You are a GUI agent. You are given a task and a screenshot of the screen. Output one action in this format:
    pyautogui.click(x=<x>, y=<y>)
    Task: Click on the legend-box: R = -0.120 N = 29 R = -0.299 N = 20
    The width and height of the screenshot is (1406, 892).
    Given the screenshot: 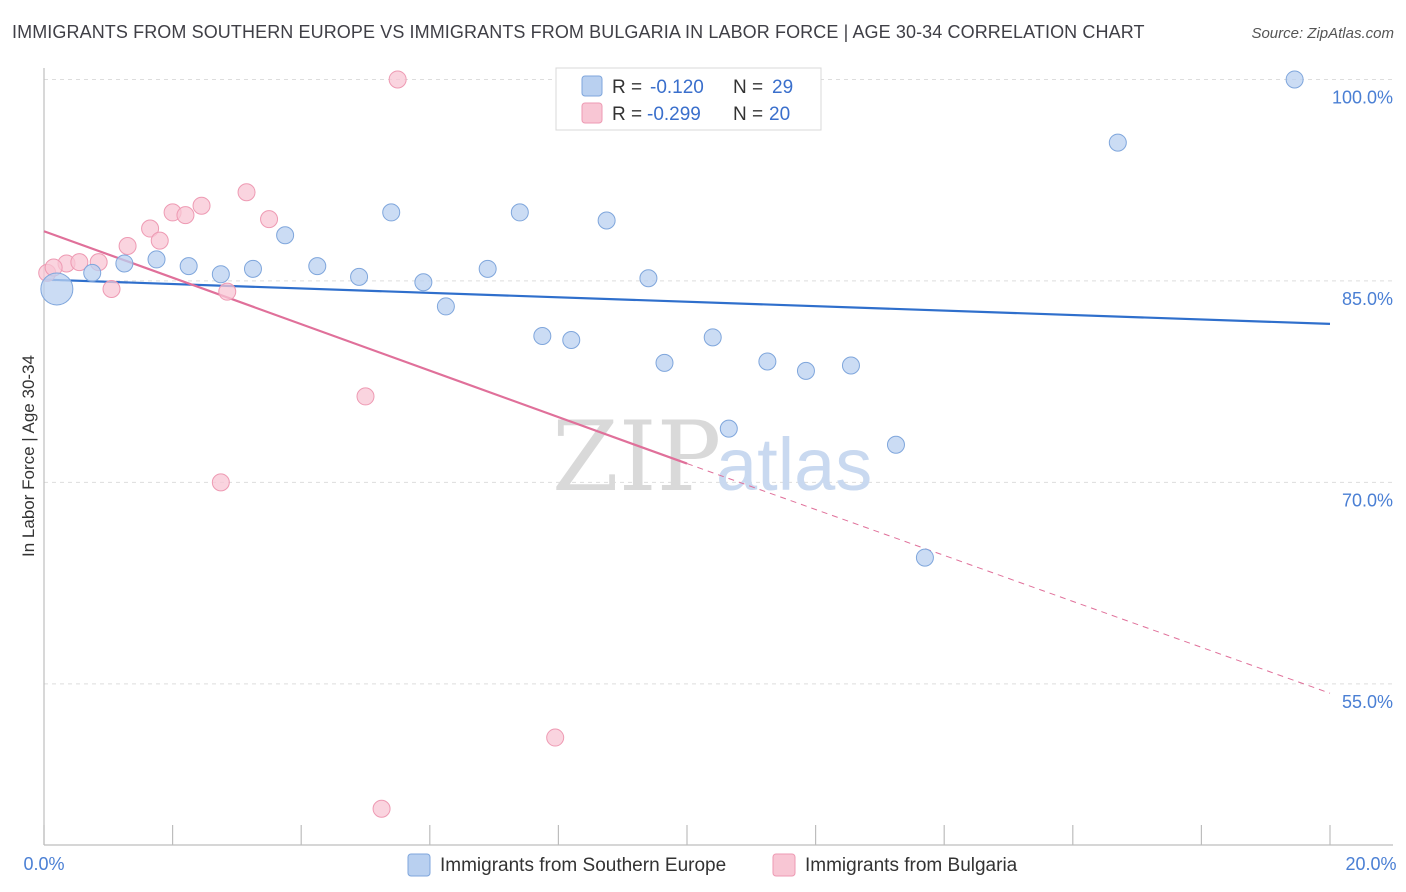 What is the action you would take?
    pyautogui.click(x=688, y=99)
    